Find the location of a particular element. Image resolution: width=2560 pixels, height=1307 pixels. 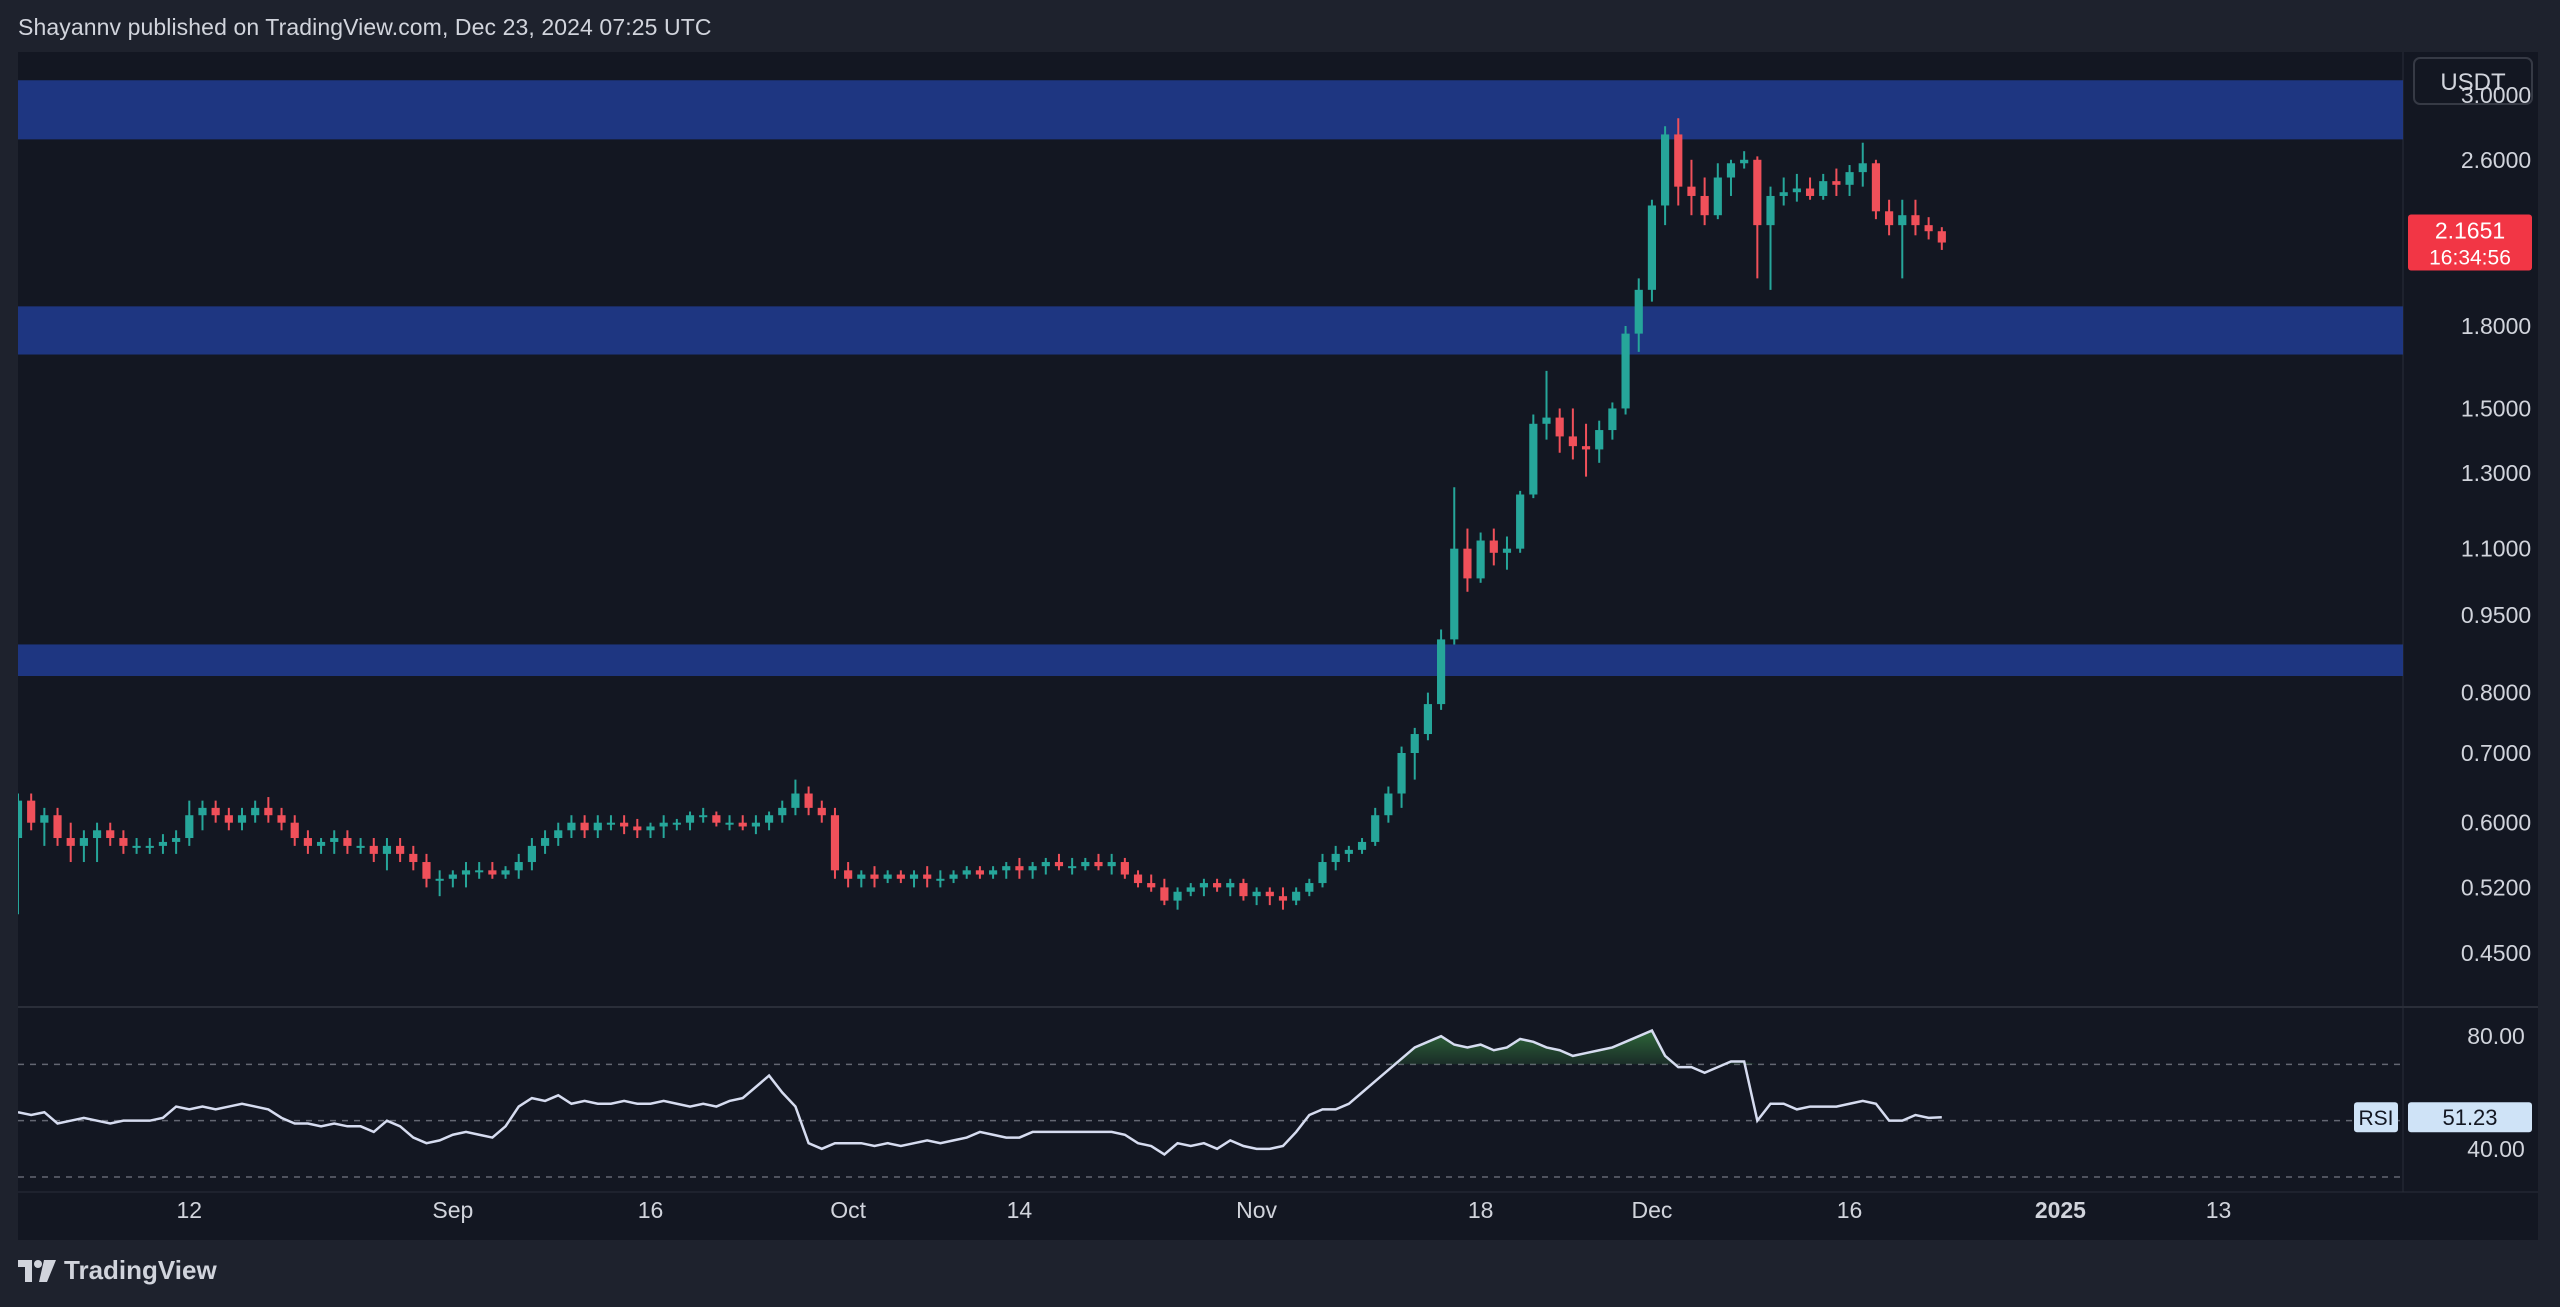

price-tick-label: 1.8000 is located at coordinates (2496, 326).